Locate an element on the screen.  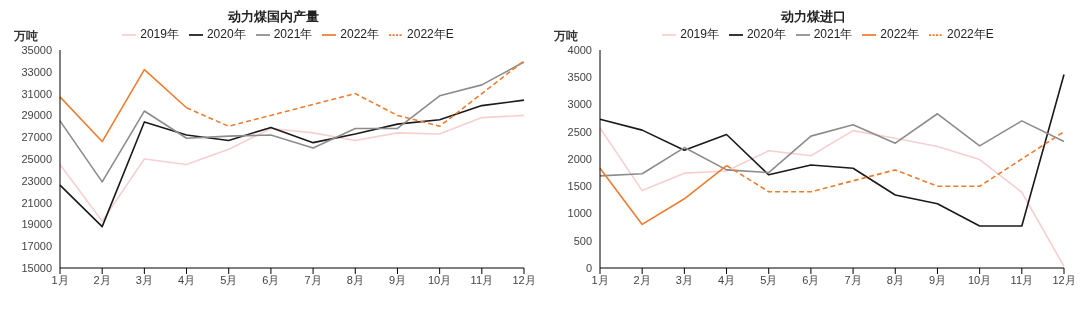
y-tick-label: 35000 is located at coordinates (36, 49).